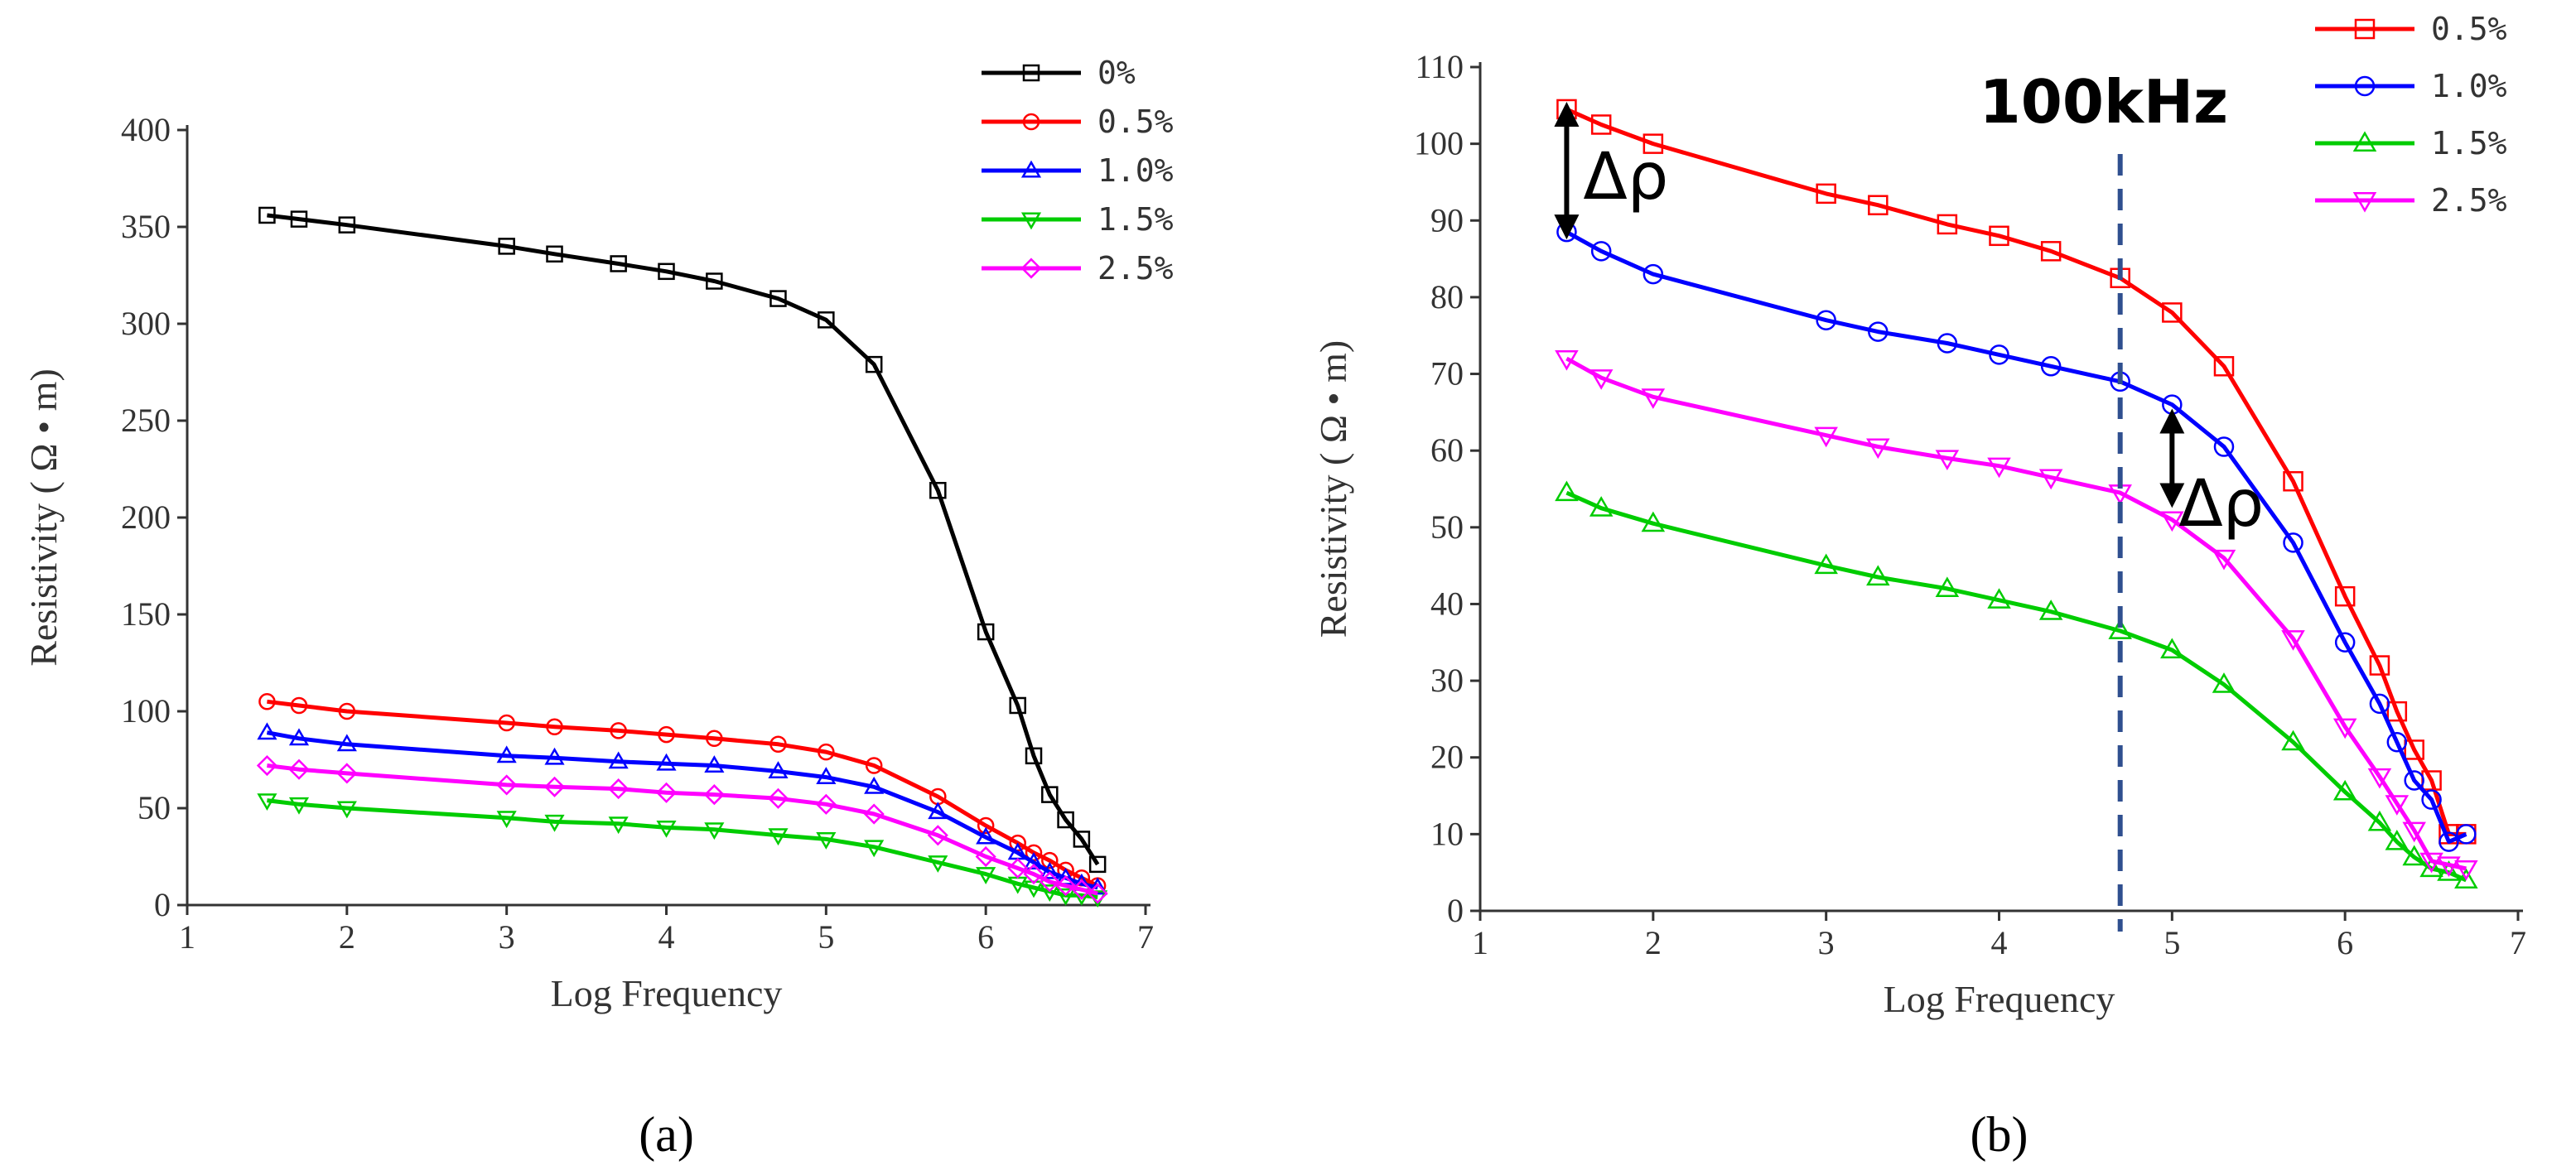 The height and width of the screenshot is (1175, 2576). I want to click on legend-label: 1.0%, so click(2469, 86).